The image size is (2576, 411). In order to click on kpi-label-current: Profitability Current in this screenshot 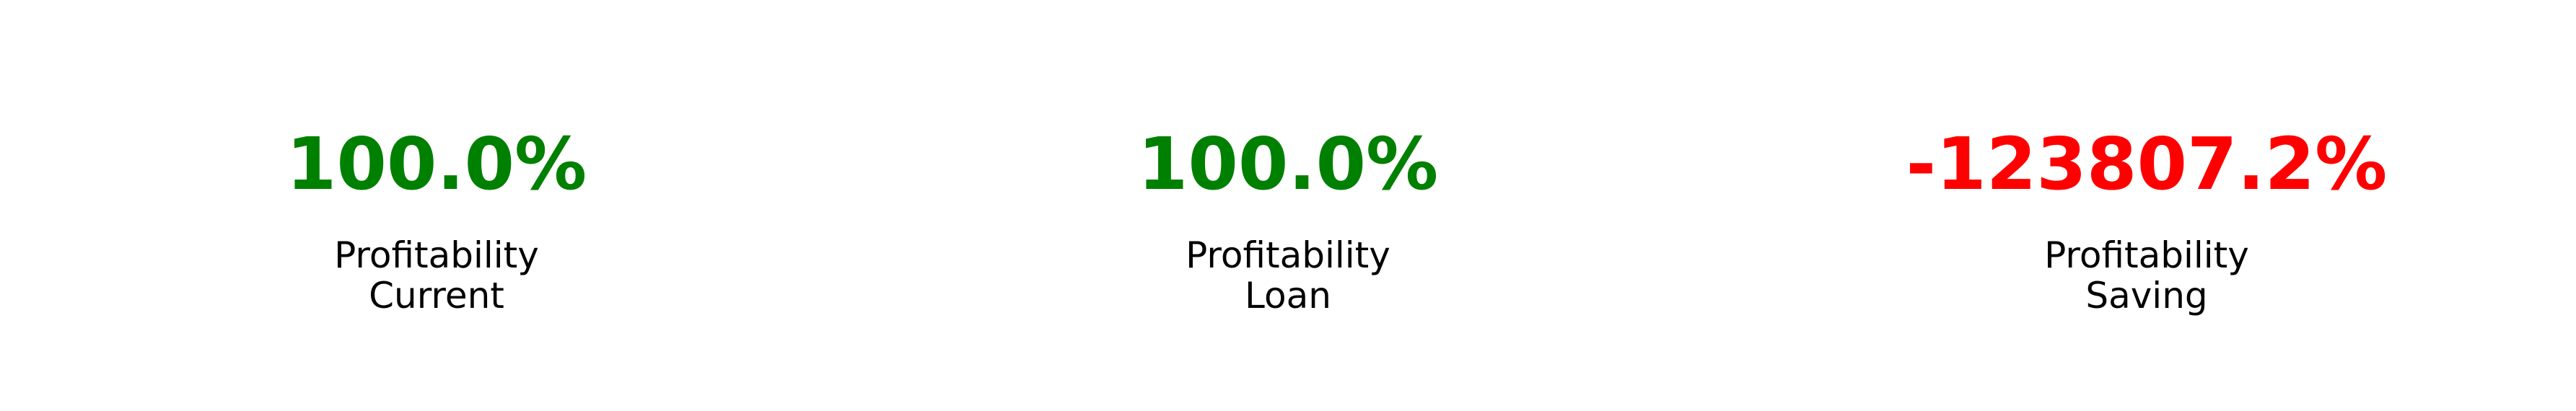, I will do `click(430, 275)`.